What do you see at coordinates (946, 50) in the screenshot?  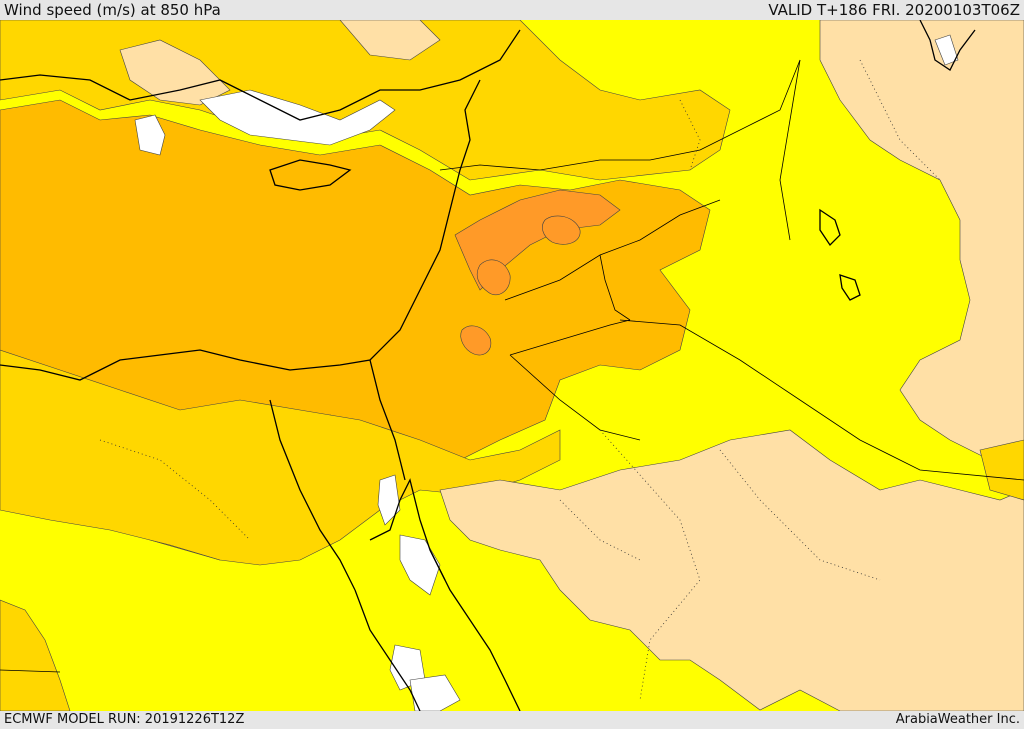 I see `region-calm-east` at bounding box center [946, 50].